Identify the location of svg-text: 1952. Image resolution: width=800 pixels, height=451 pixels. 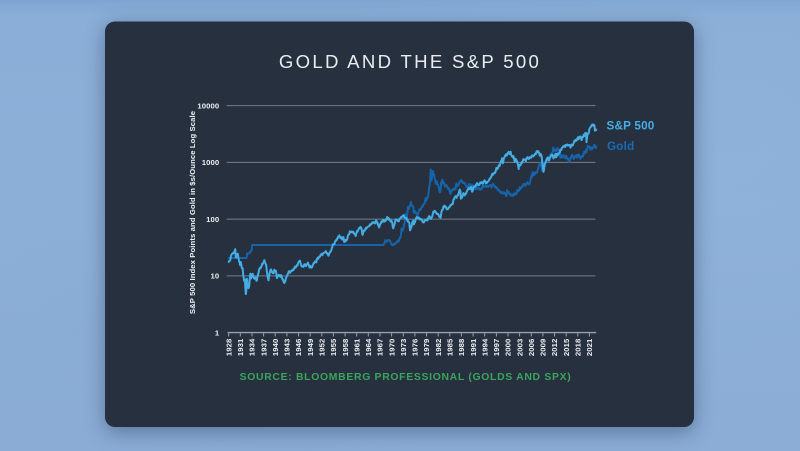
(322, 348).